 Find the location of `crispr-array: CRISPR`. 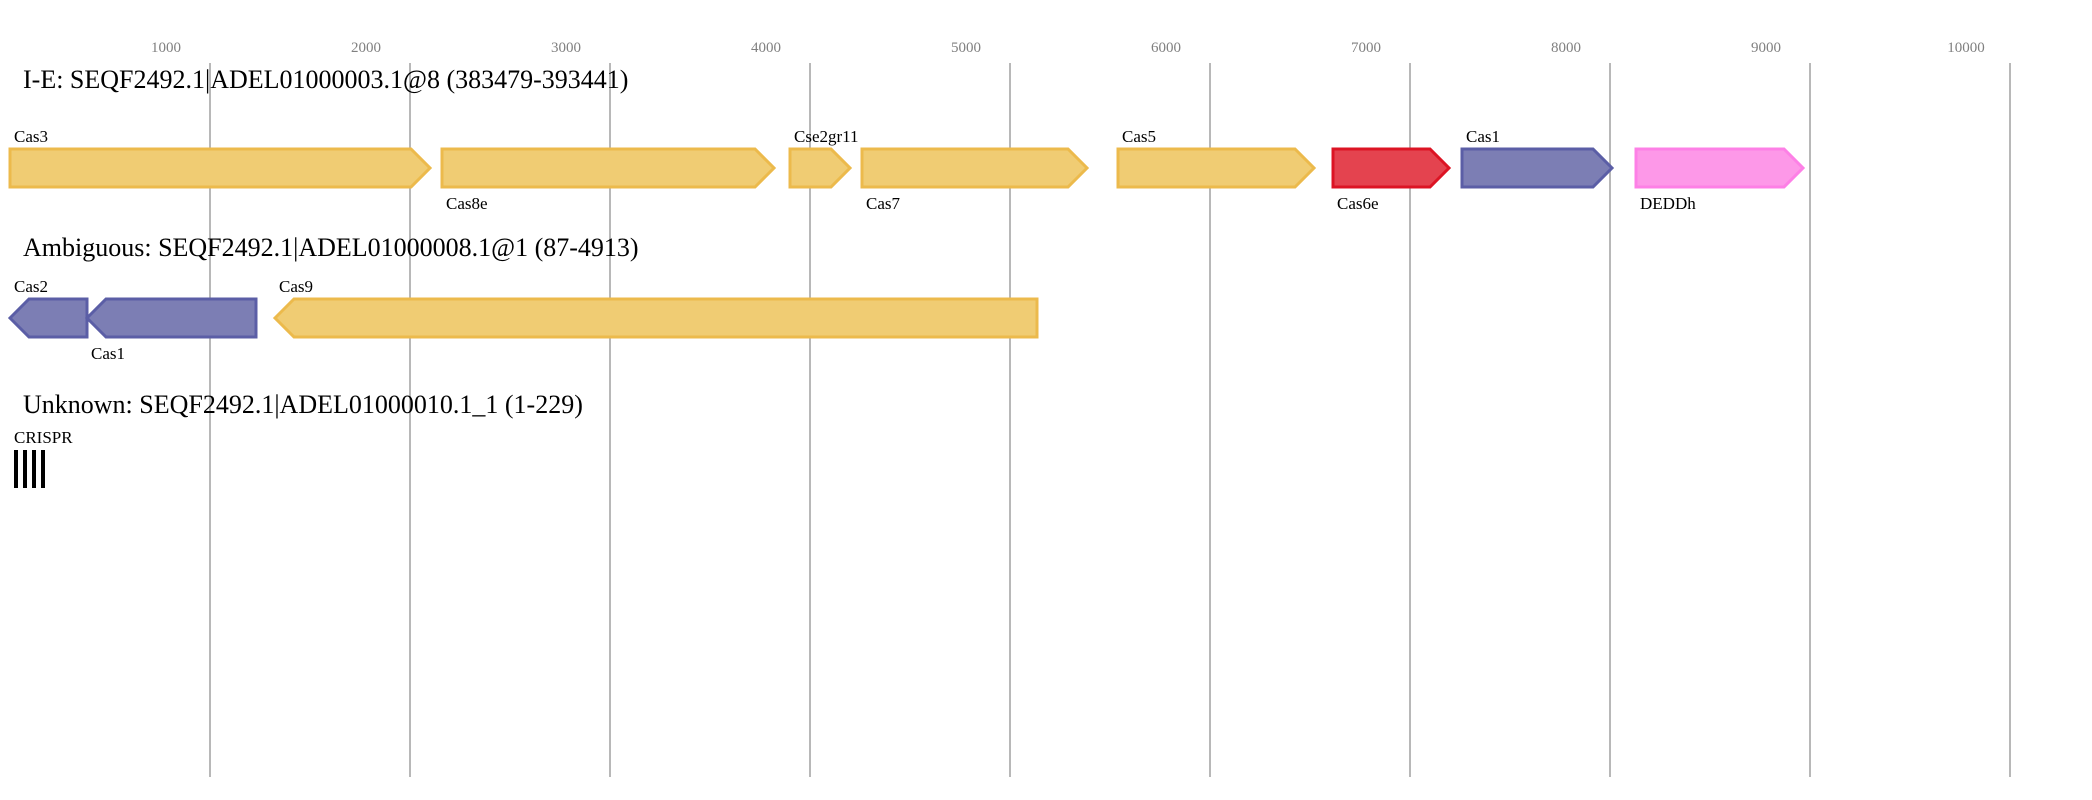

crispr-array: CRISPR is located at coordinates (43, 458).